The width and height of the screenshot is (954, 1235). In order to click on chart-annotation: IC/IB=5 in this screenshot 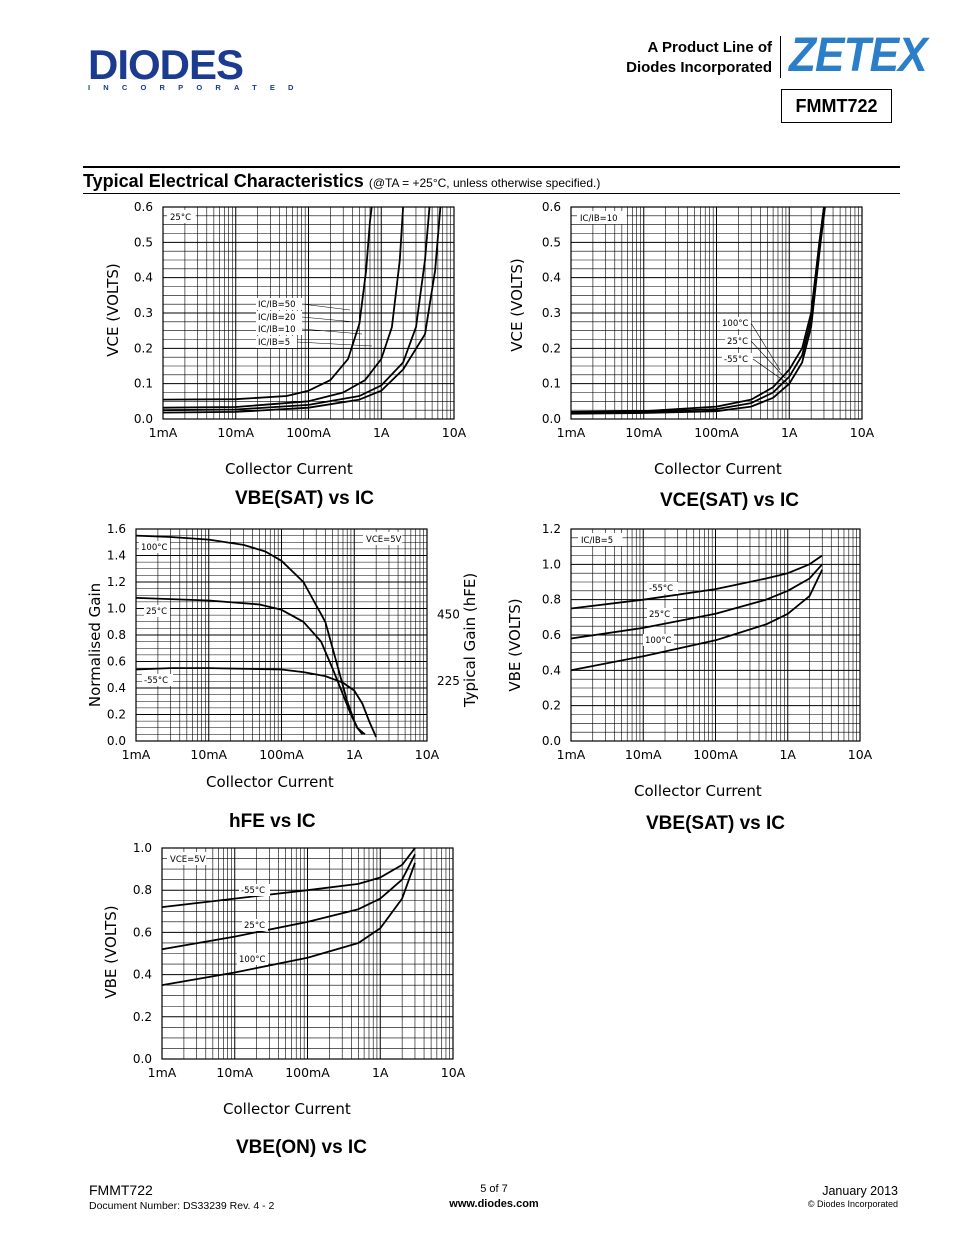, I will do `click(597, 541)`.